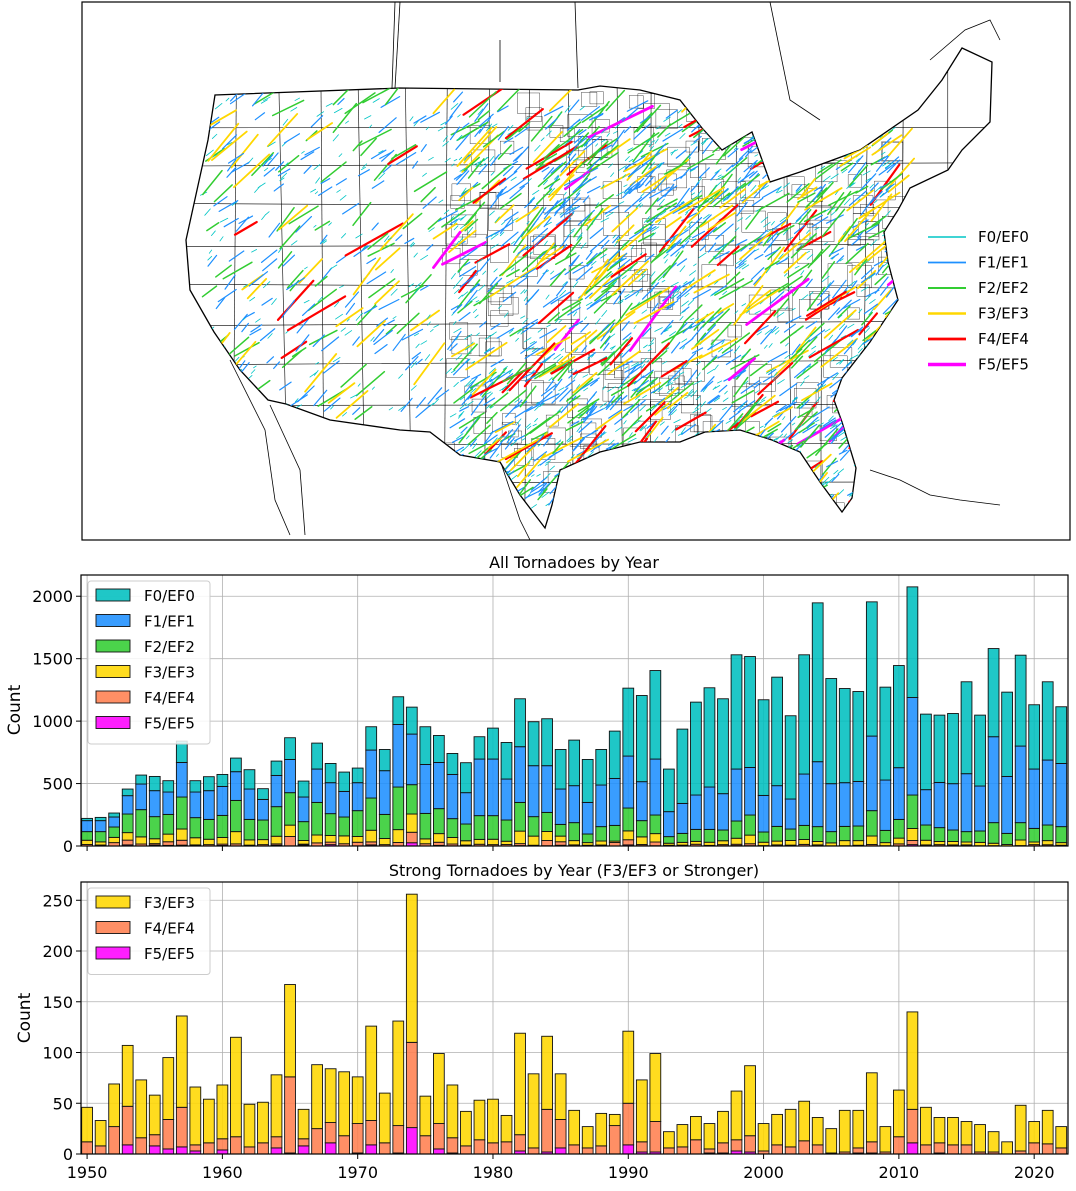  Describe the element at coordinates (750, 1101) in the screenshot. I see `bar-f3-ef3-1999` at that location.